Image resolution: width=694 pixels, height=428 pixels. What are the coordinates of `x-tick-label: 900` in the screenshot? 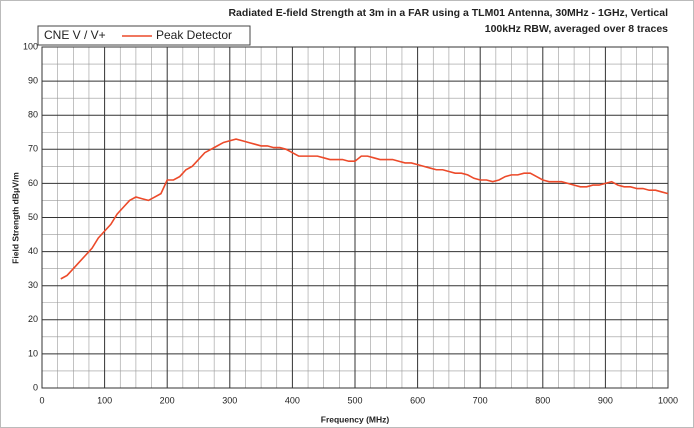 It's located at (605, 400).